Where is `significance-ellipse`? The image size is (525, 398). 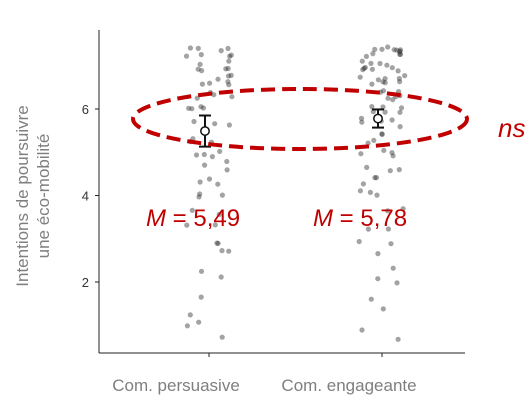 significance-ellipse is located at coordinates (300, 119).